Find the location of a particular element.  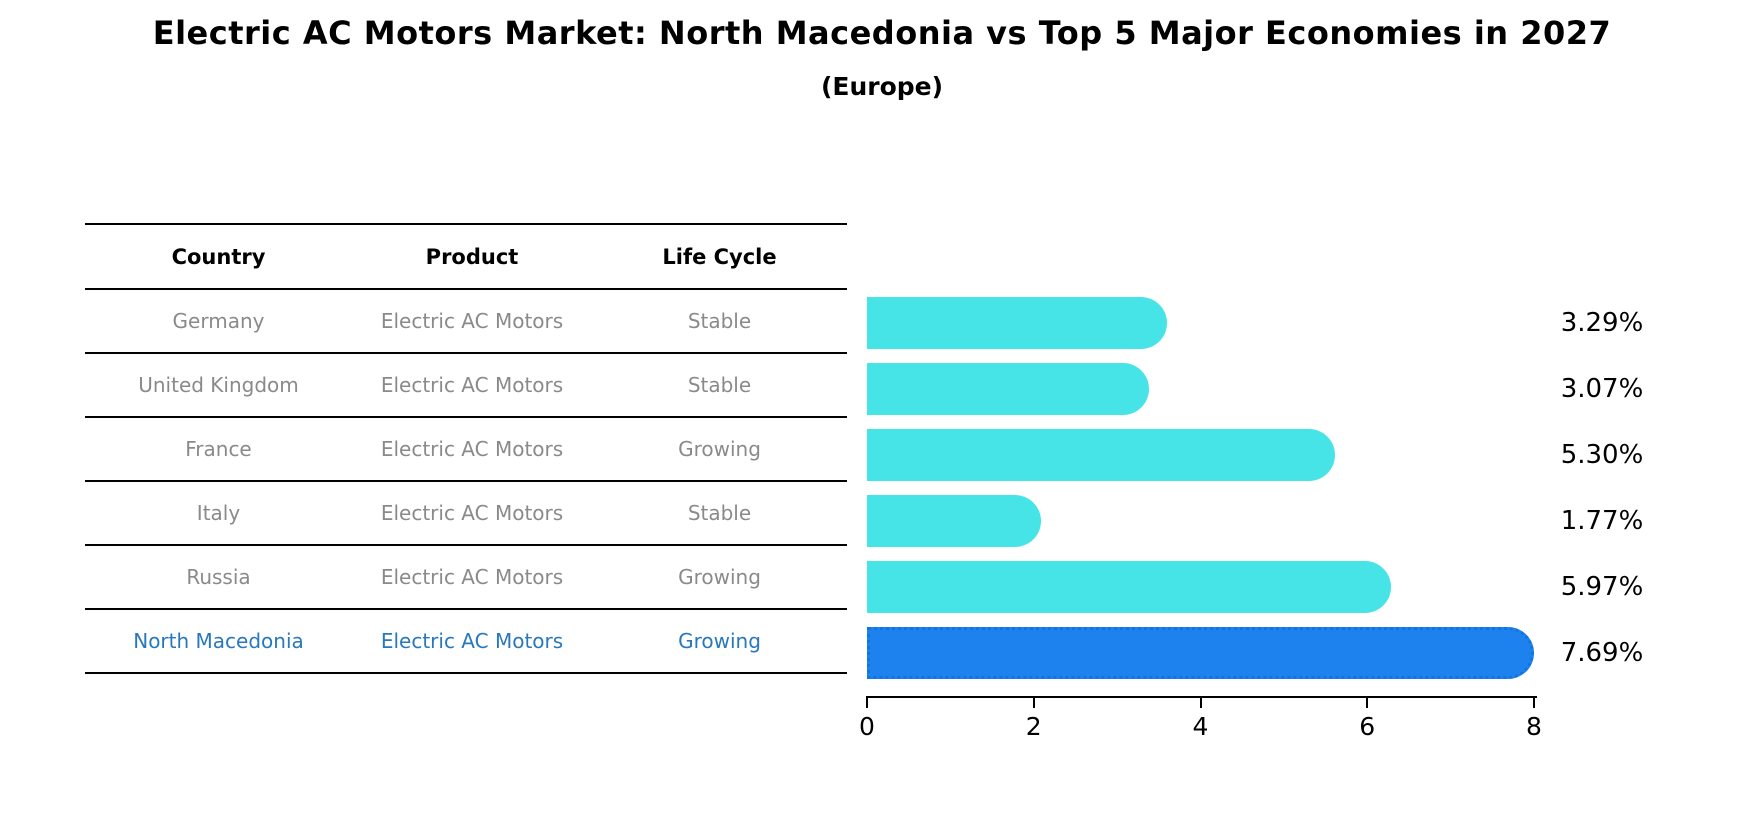

table-row-united-kingdom: United Kingdom Electric AC Motors Stable is located at coordinates (466, 386).